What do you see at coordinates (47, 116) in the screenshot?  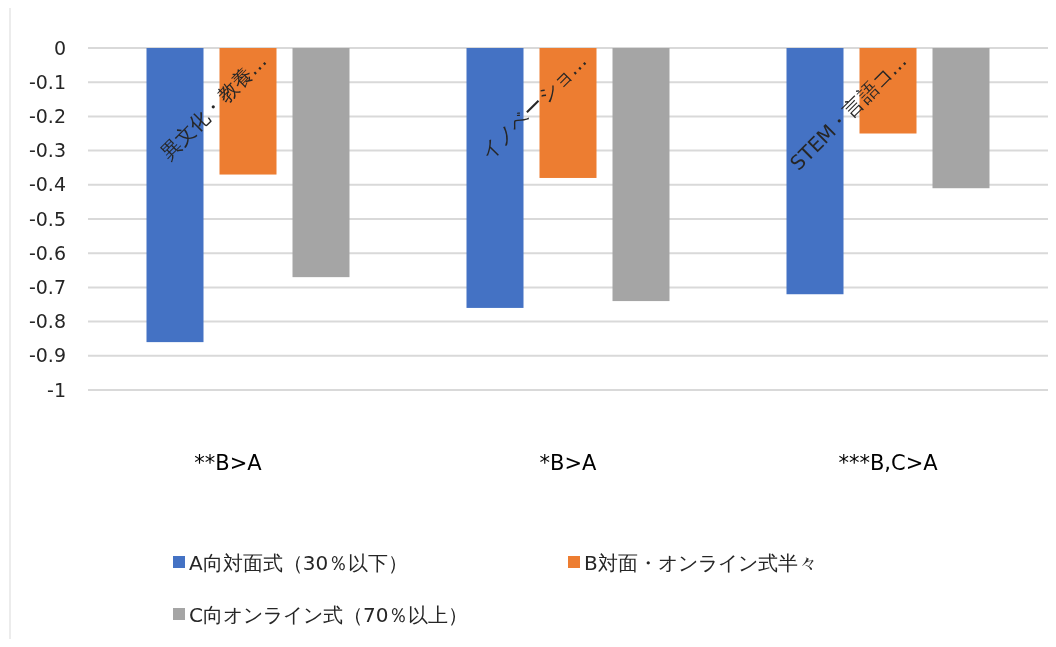 I see `y-tick-label: -0.2` at bounding box center [47, 116].